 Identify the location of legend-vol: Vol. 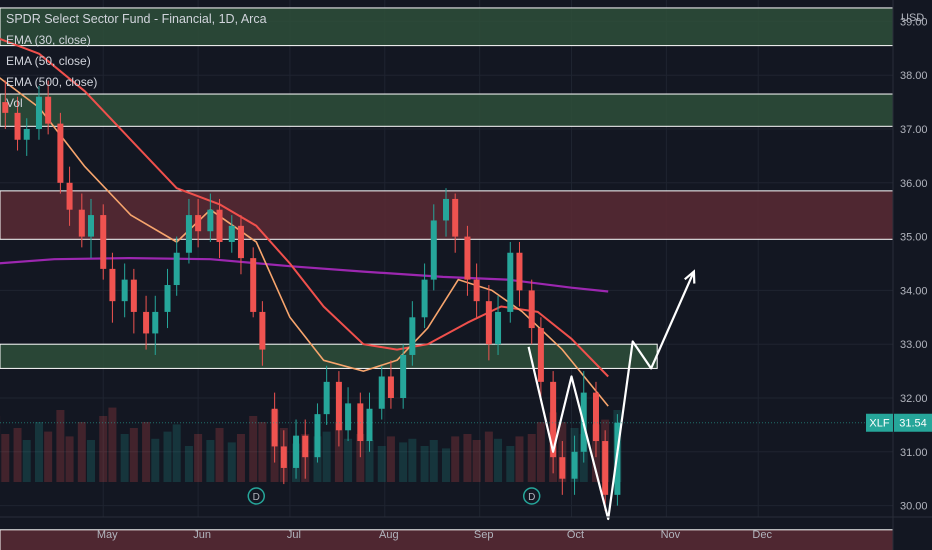
(14, 103).